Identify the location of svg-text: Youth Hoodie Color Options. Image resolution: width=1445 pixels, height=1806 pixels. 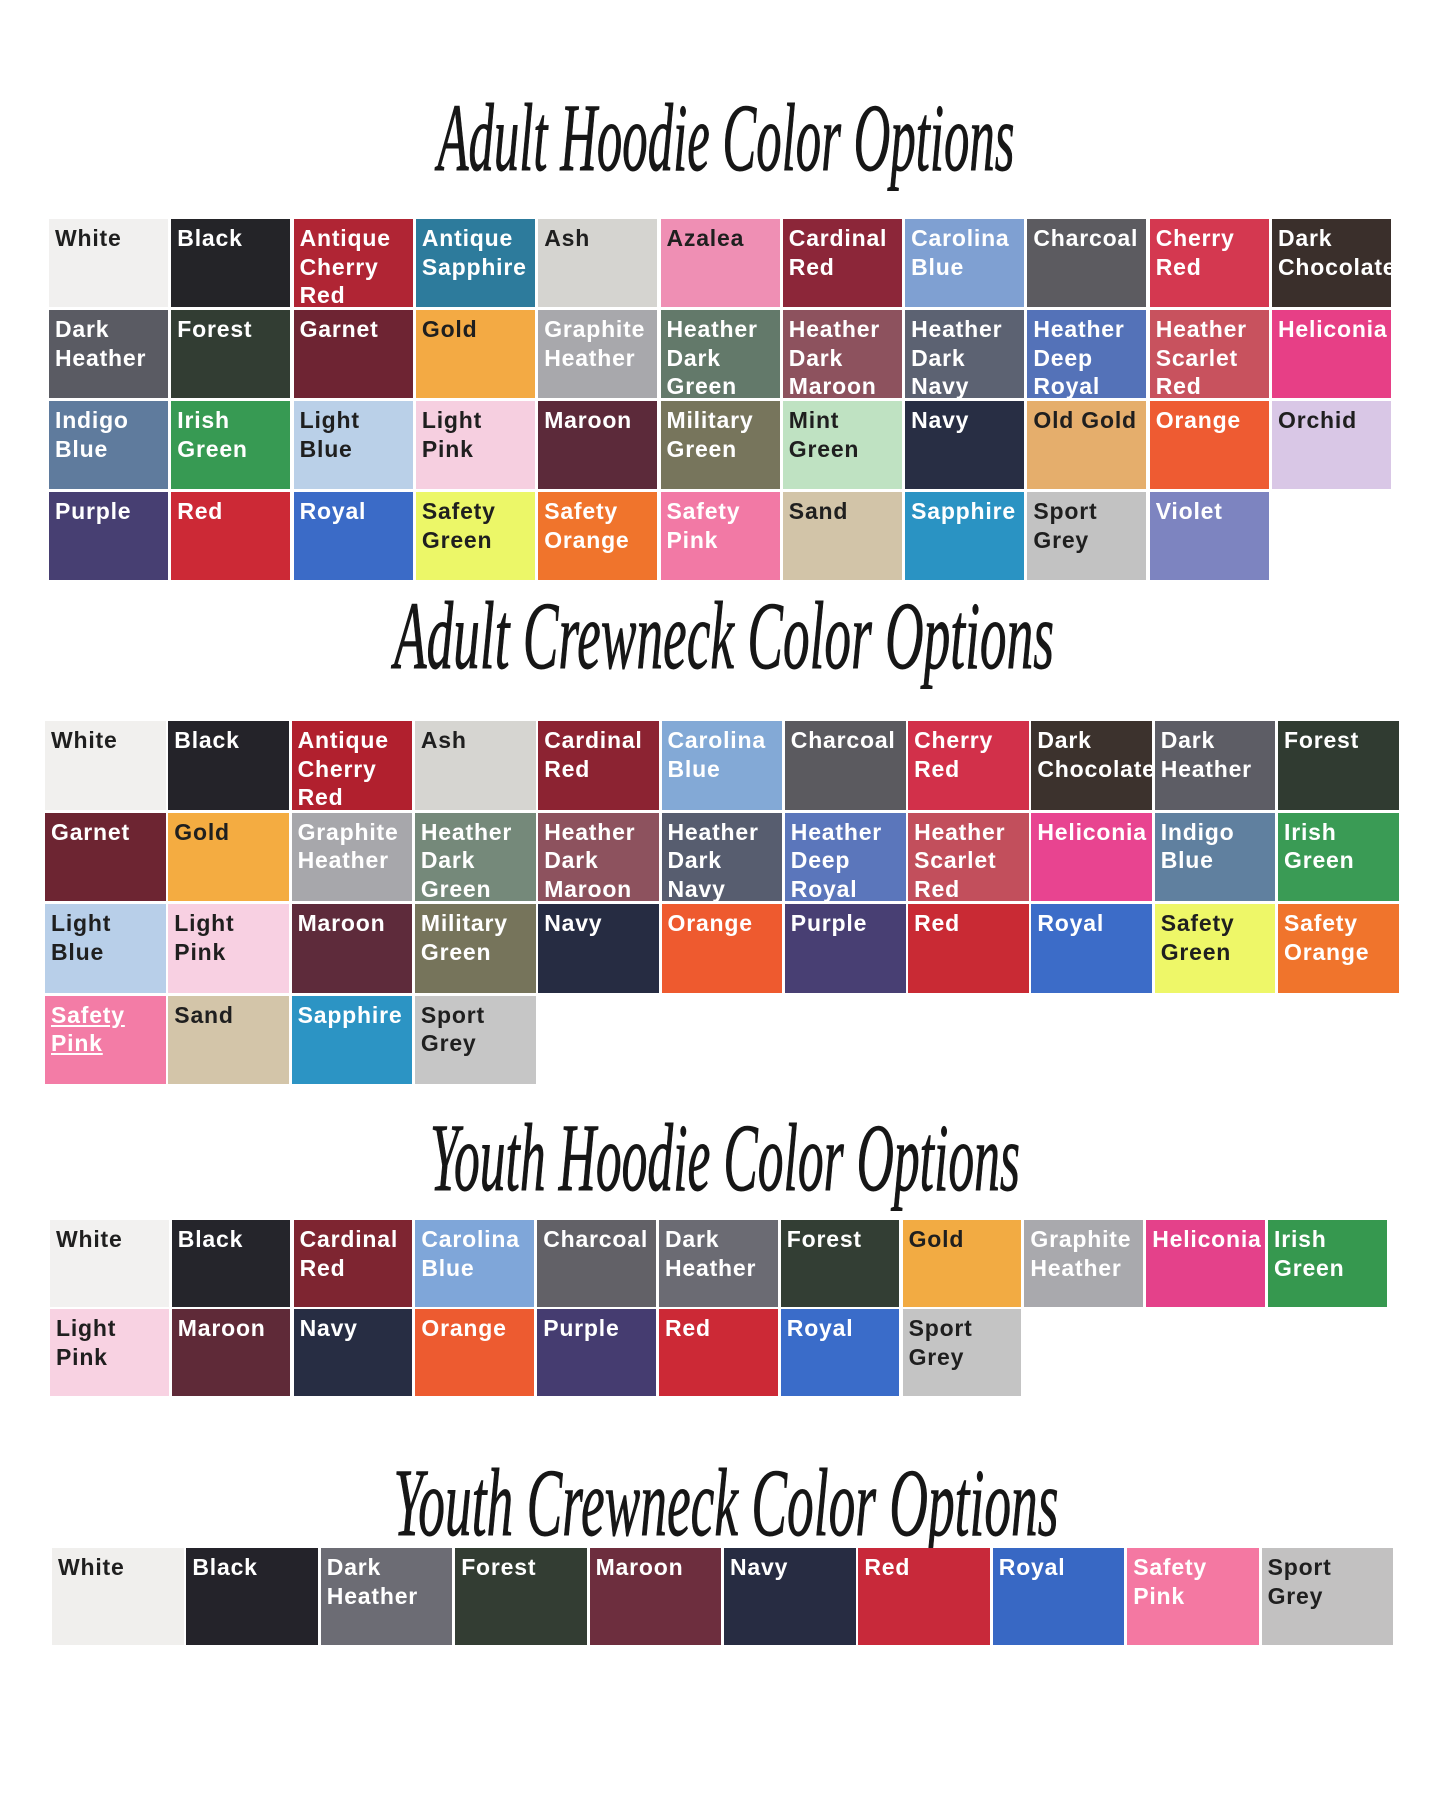
(725, 1157).